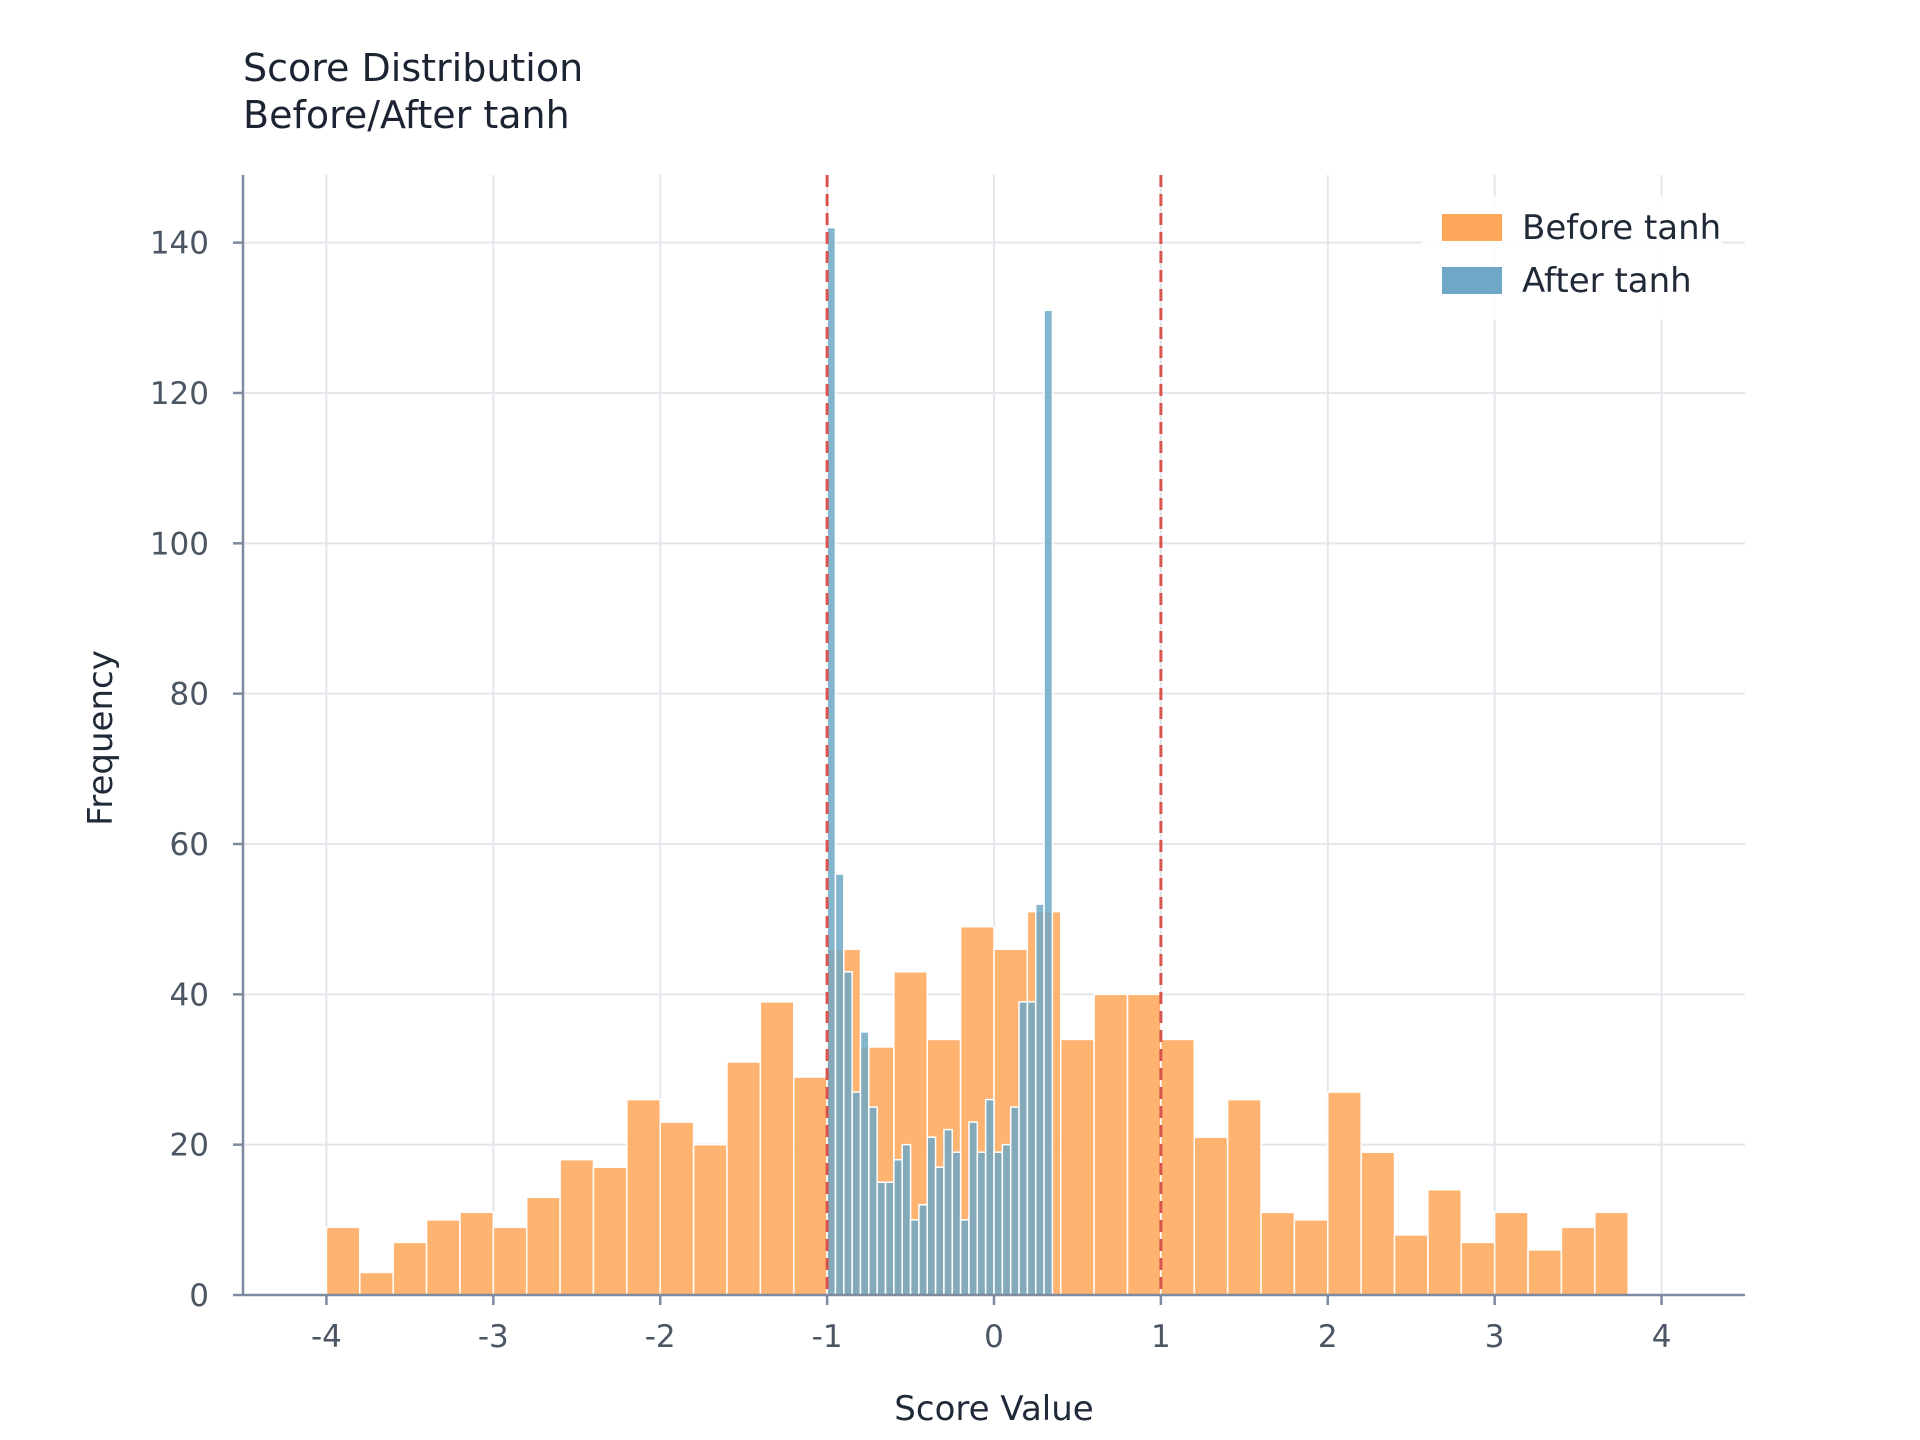 Image resolution: width=1920 pixels, height=1440 pixels. I want to click on y-tick-label: 100, so click(179, 544).